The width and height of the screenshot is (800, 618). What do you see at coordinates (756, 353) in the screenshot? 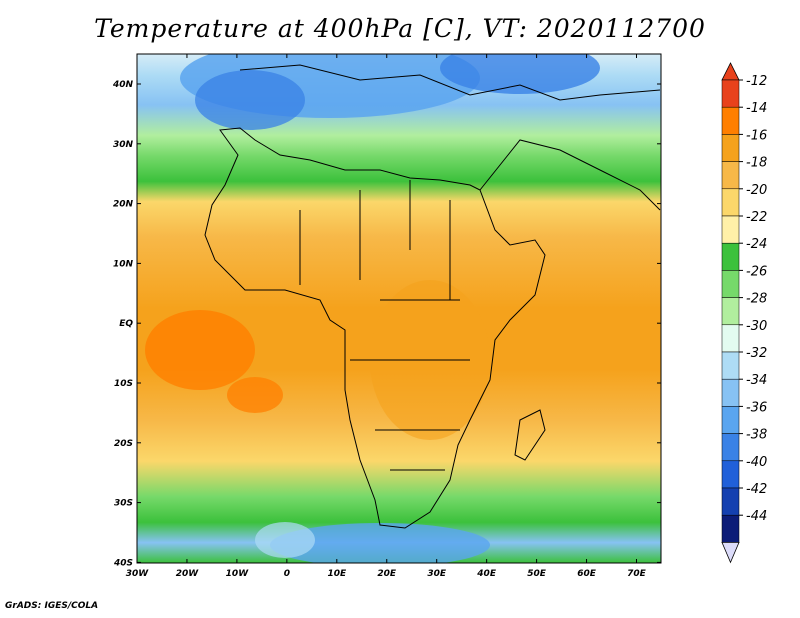
I see `colorbar-label: -32` at bounding box center [756, 353].